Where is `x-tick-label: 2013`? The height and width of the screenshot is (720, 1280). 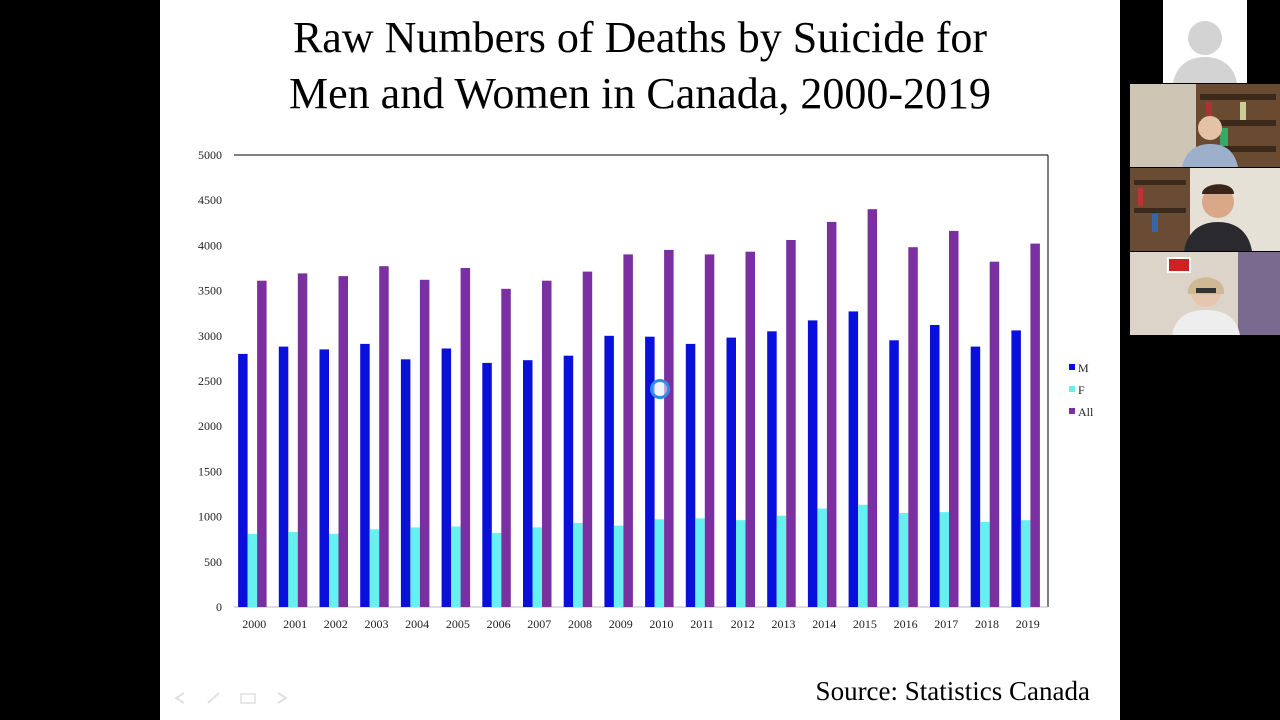
x-tick-label: 2013 is located at coordinates (784, 624).